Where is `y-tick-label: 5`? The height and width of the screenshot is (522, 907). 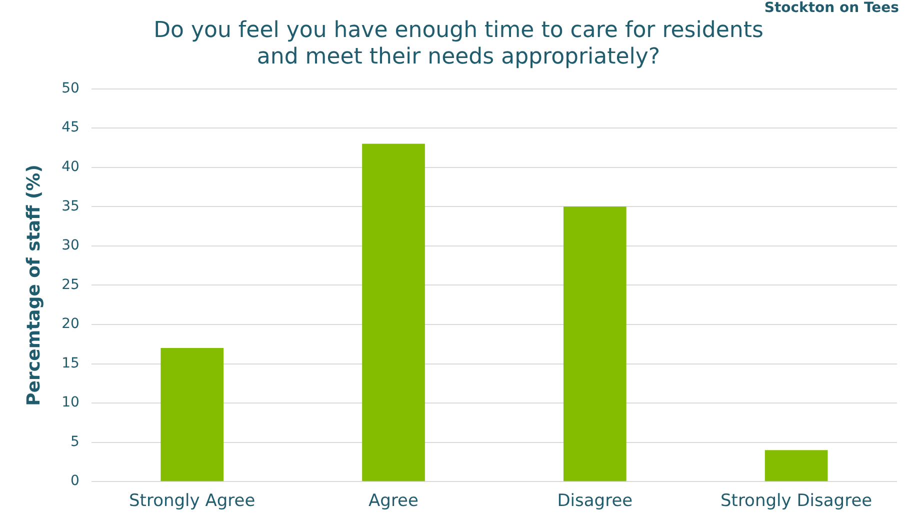
y-tick-label: 5 is located at coordinates (75, 442).